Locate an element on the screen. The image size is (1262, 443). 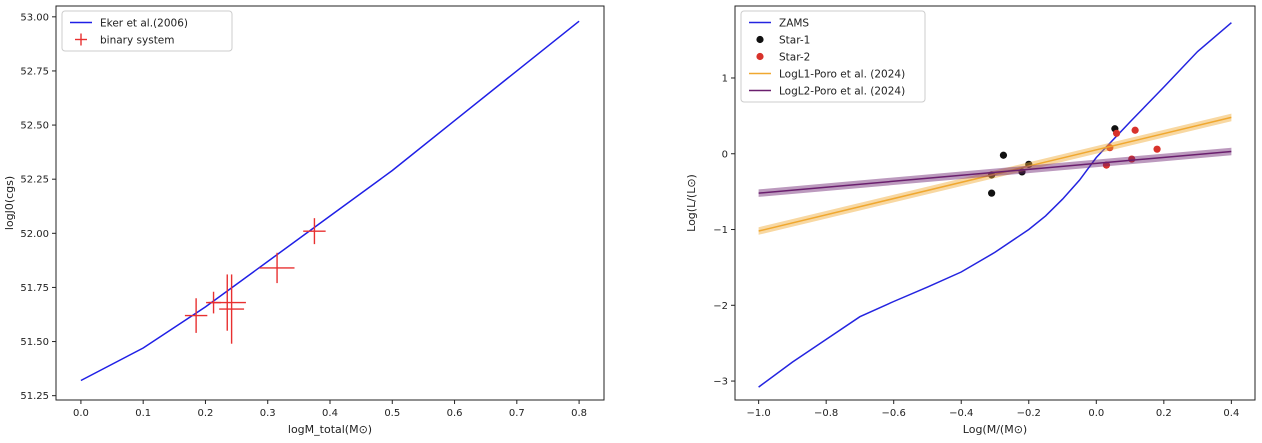
legend-star-1-key is located at coordinates (760, 39).